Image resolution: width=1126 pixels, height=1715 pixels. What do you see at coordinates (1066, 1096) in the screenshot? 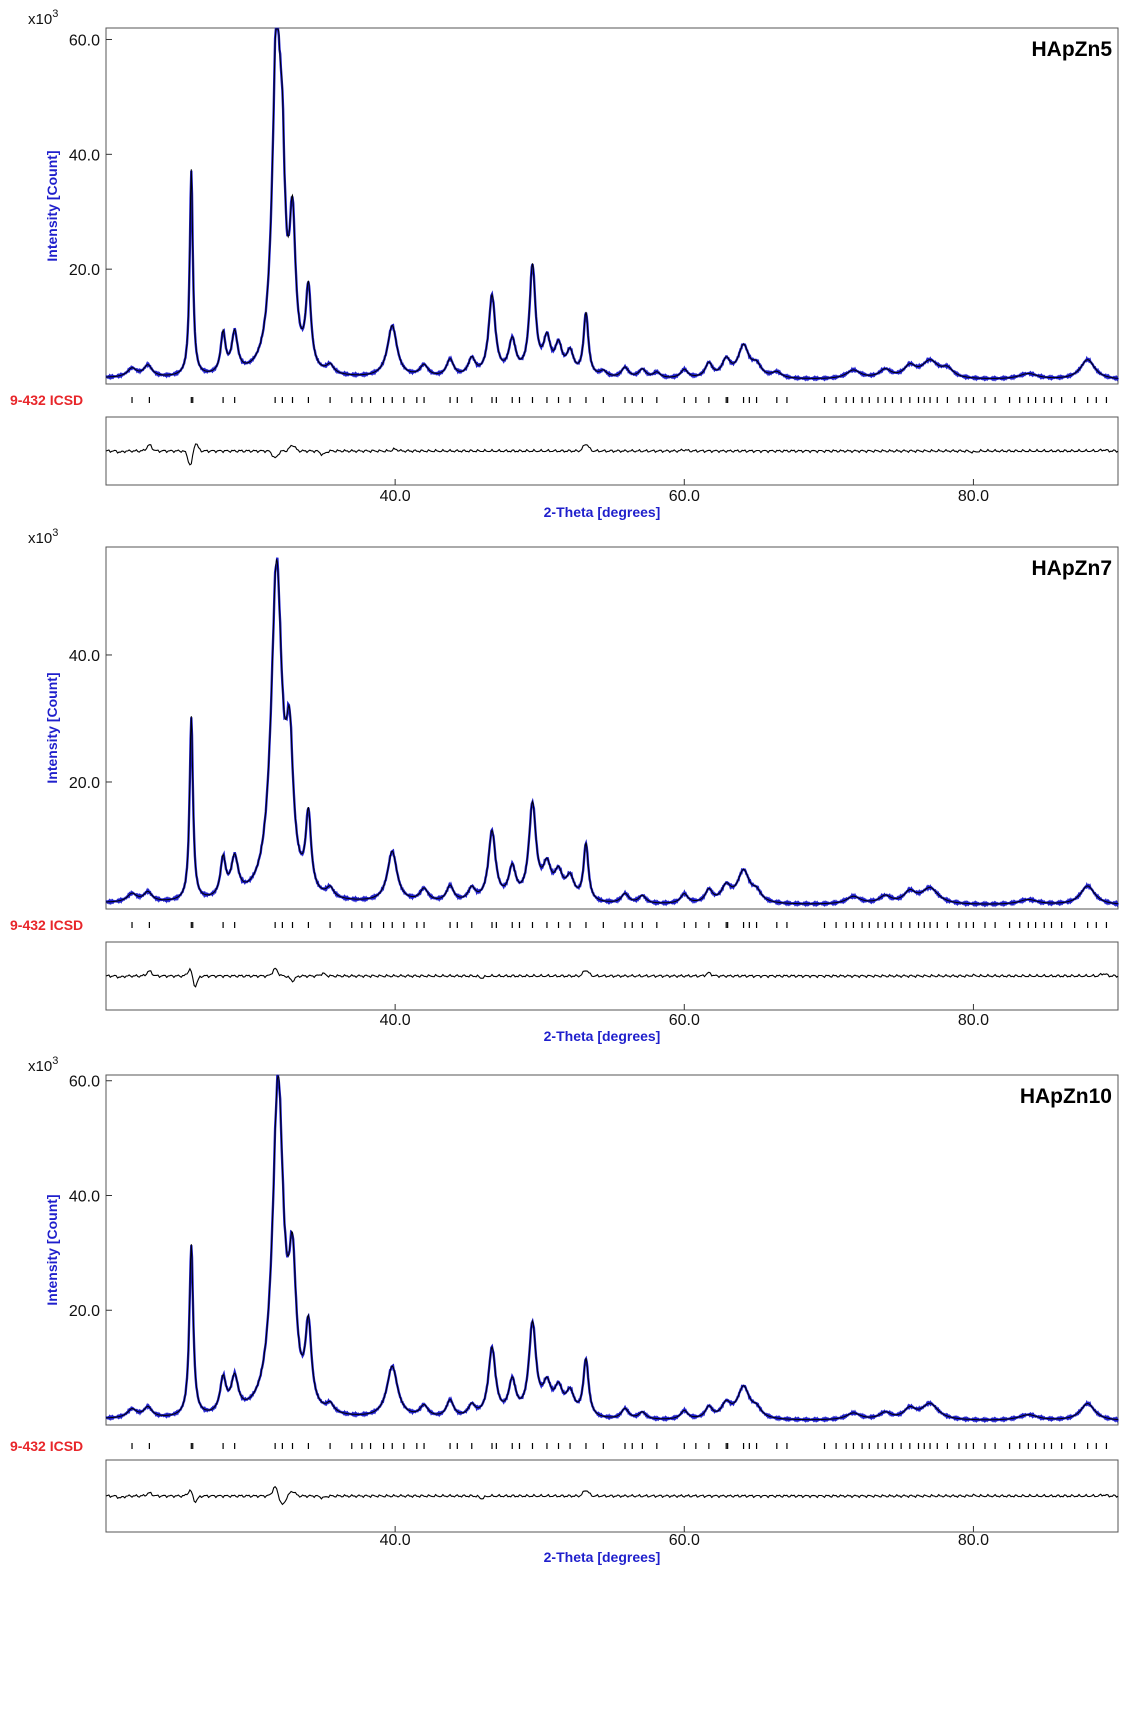
I see `panel-title: HApZn10` at bounding box center [1066, 1096].